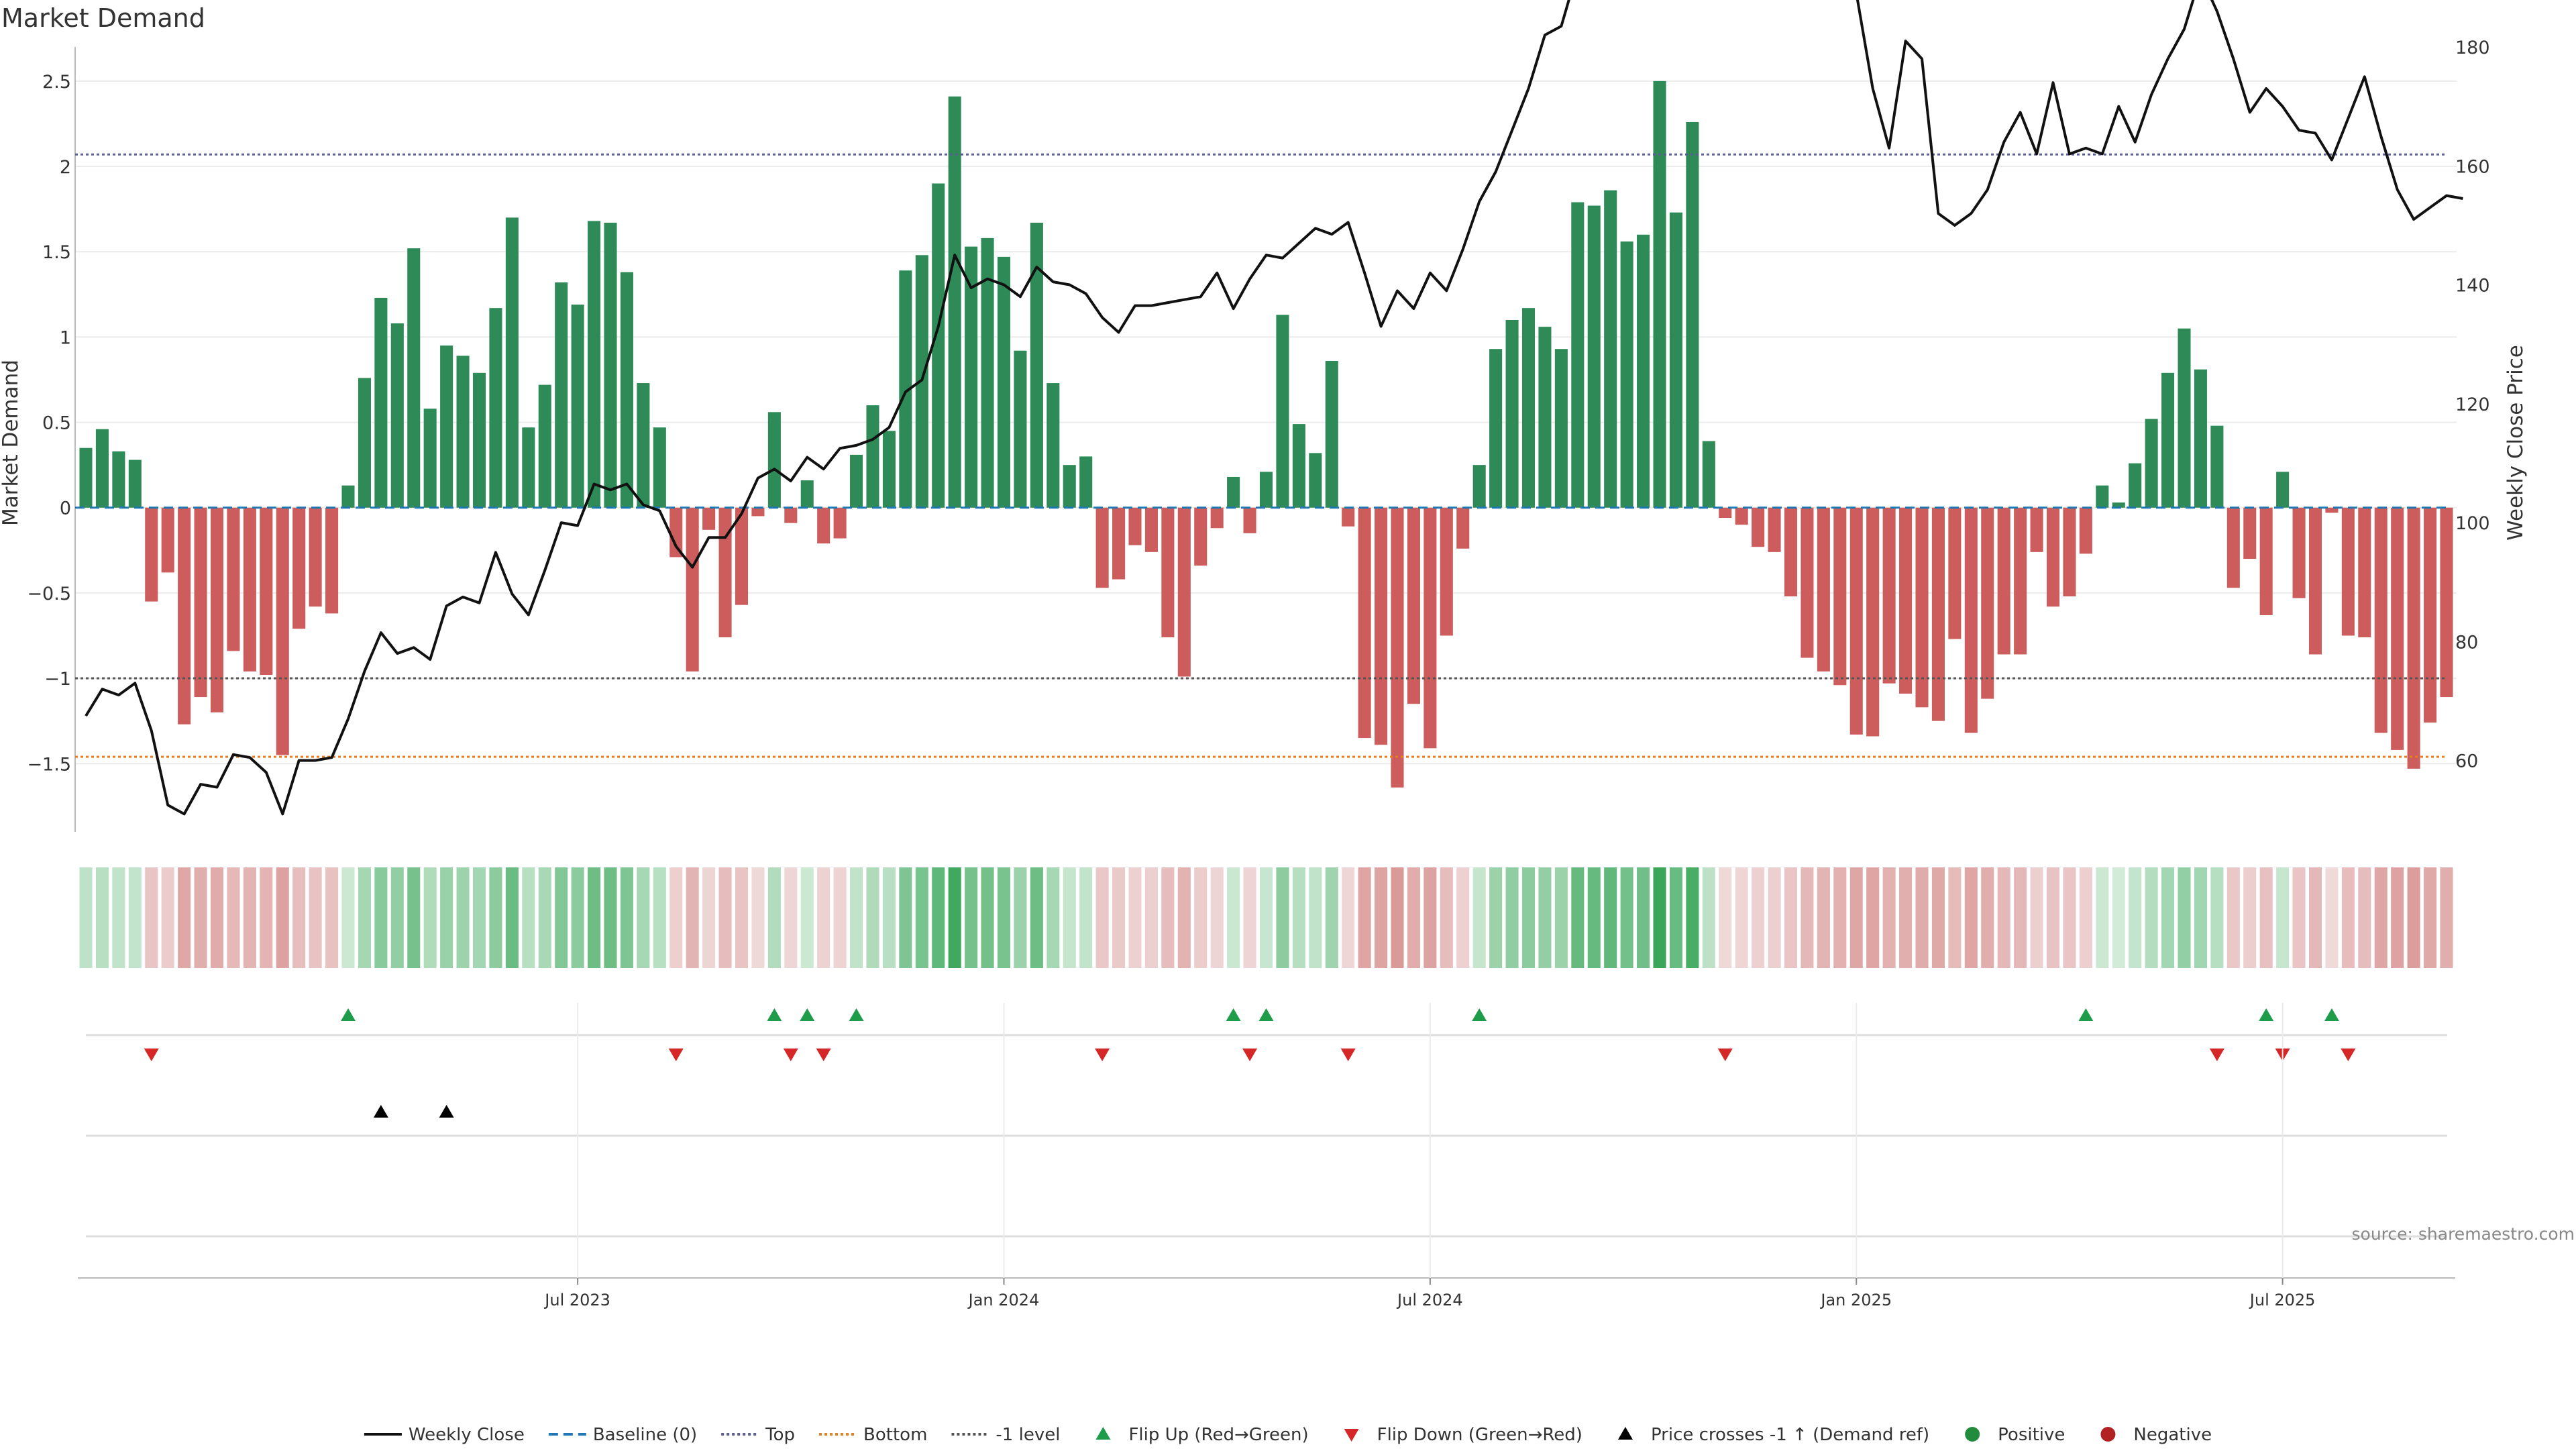 The width and height of the screenshot is (2576, 1449). What do you see at coordinates (2466, 761) in the screenshot?
I see `right-tick-label: 60` at bounding box center [2466, 761].